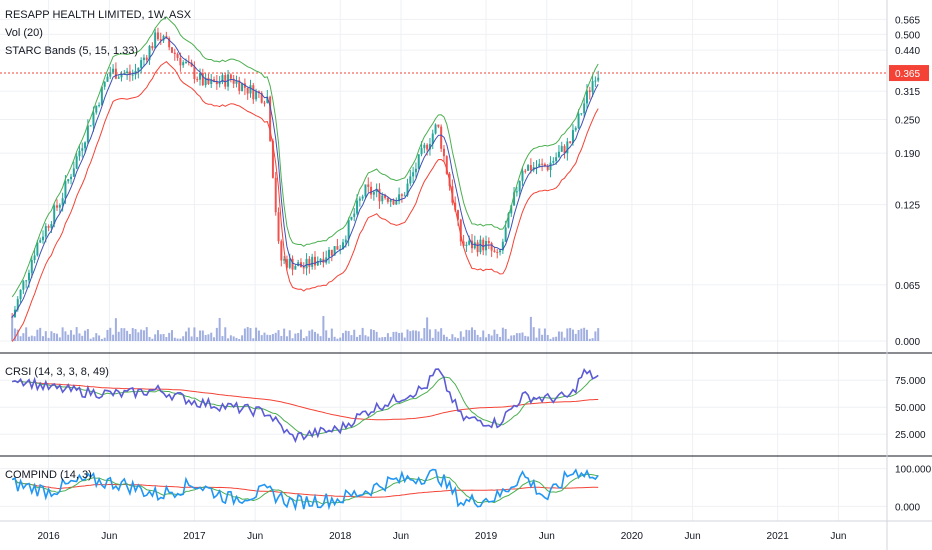 The width and height of the screenshot is (932, 550). I want to click on legend-volume: Vol (20), so click(24, 33).